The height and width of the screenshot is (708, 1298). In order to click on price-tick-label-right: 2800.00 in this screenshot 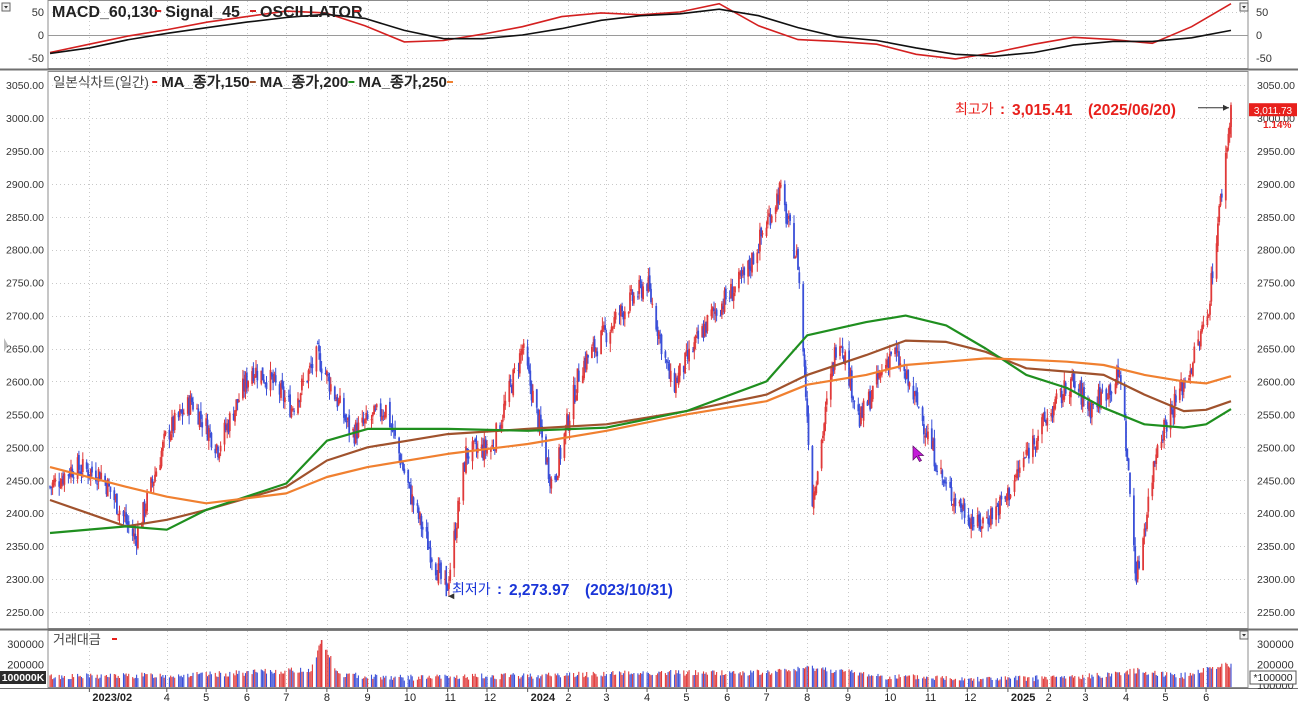, I will do `click(1276, 251)`.